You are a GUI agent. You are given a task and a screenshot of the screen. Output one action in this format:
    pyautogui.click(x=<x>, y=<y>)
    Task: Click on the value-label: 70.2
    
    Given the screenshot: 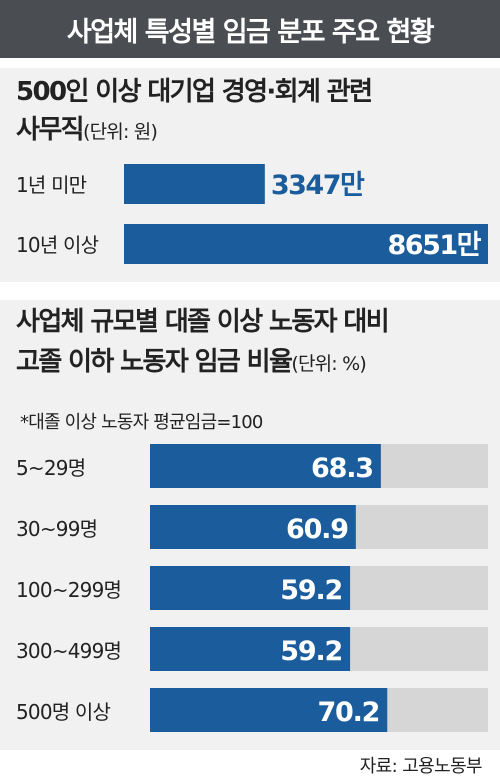 What is the action you would take?
    pyautogui.click(x=348, y=712)
    